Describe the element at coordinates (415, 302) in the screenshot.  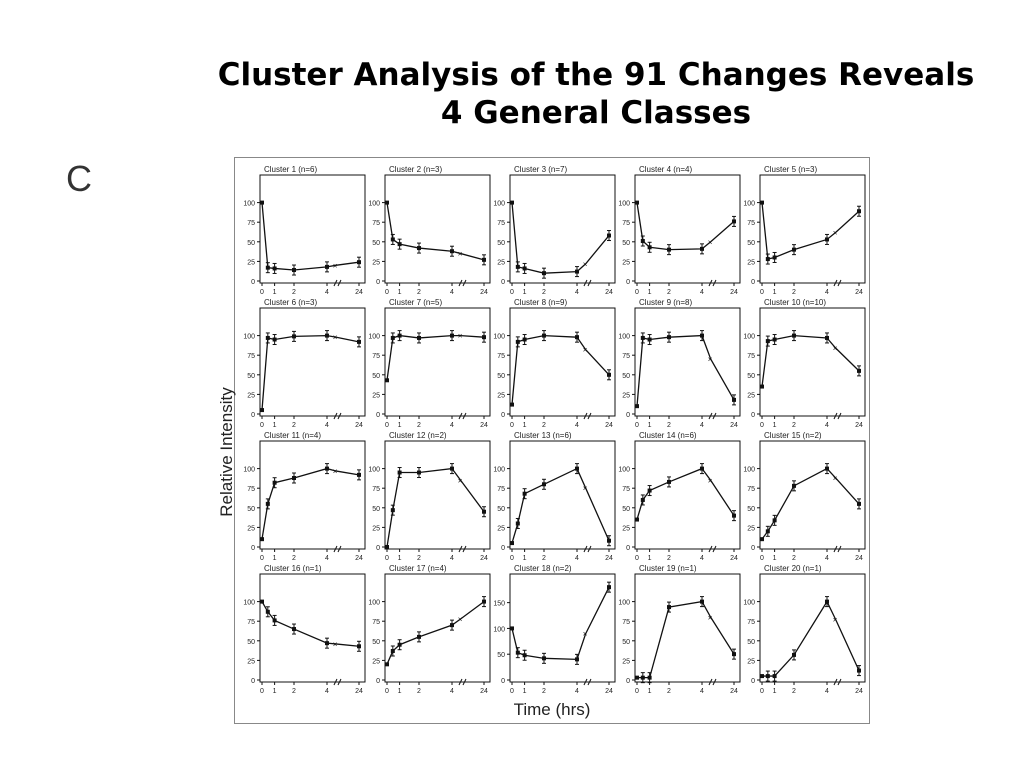
I see `panel-title: Cluster 7 (n=5)` at that location.